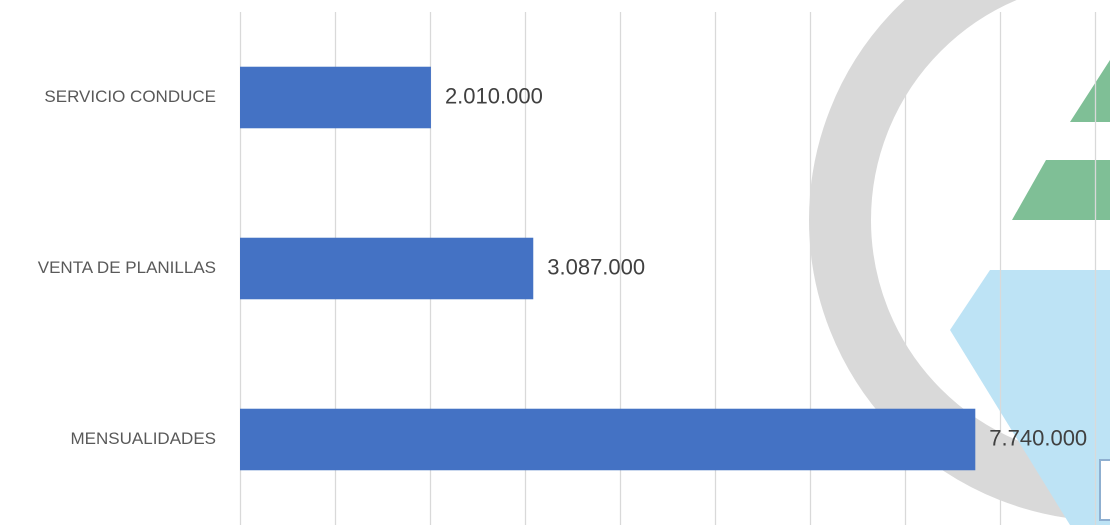  Describe the element at coordinates (1061, 190) in the screenshot. I see `watermark-green-mid` at that location.